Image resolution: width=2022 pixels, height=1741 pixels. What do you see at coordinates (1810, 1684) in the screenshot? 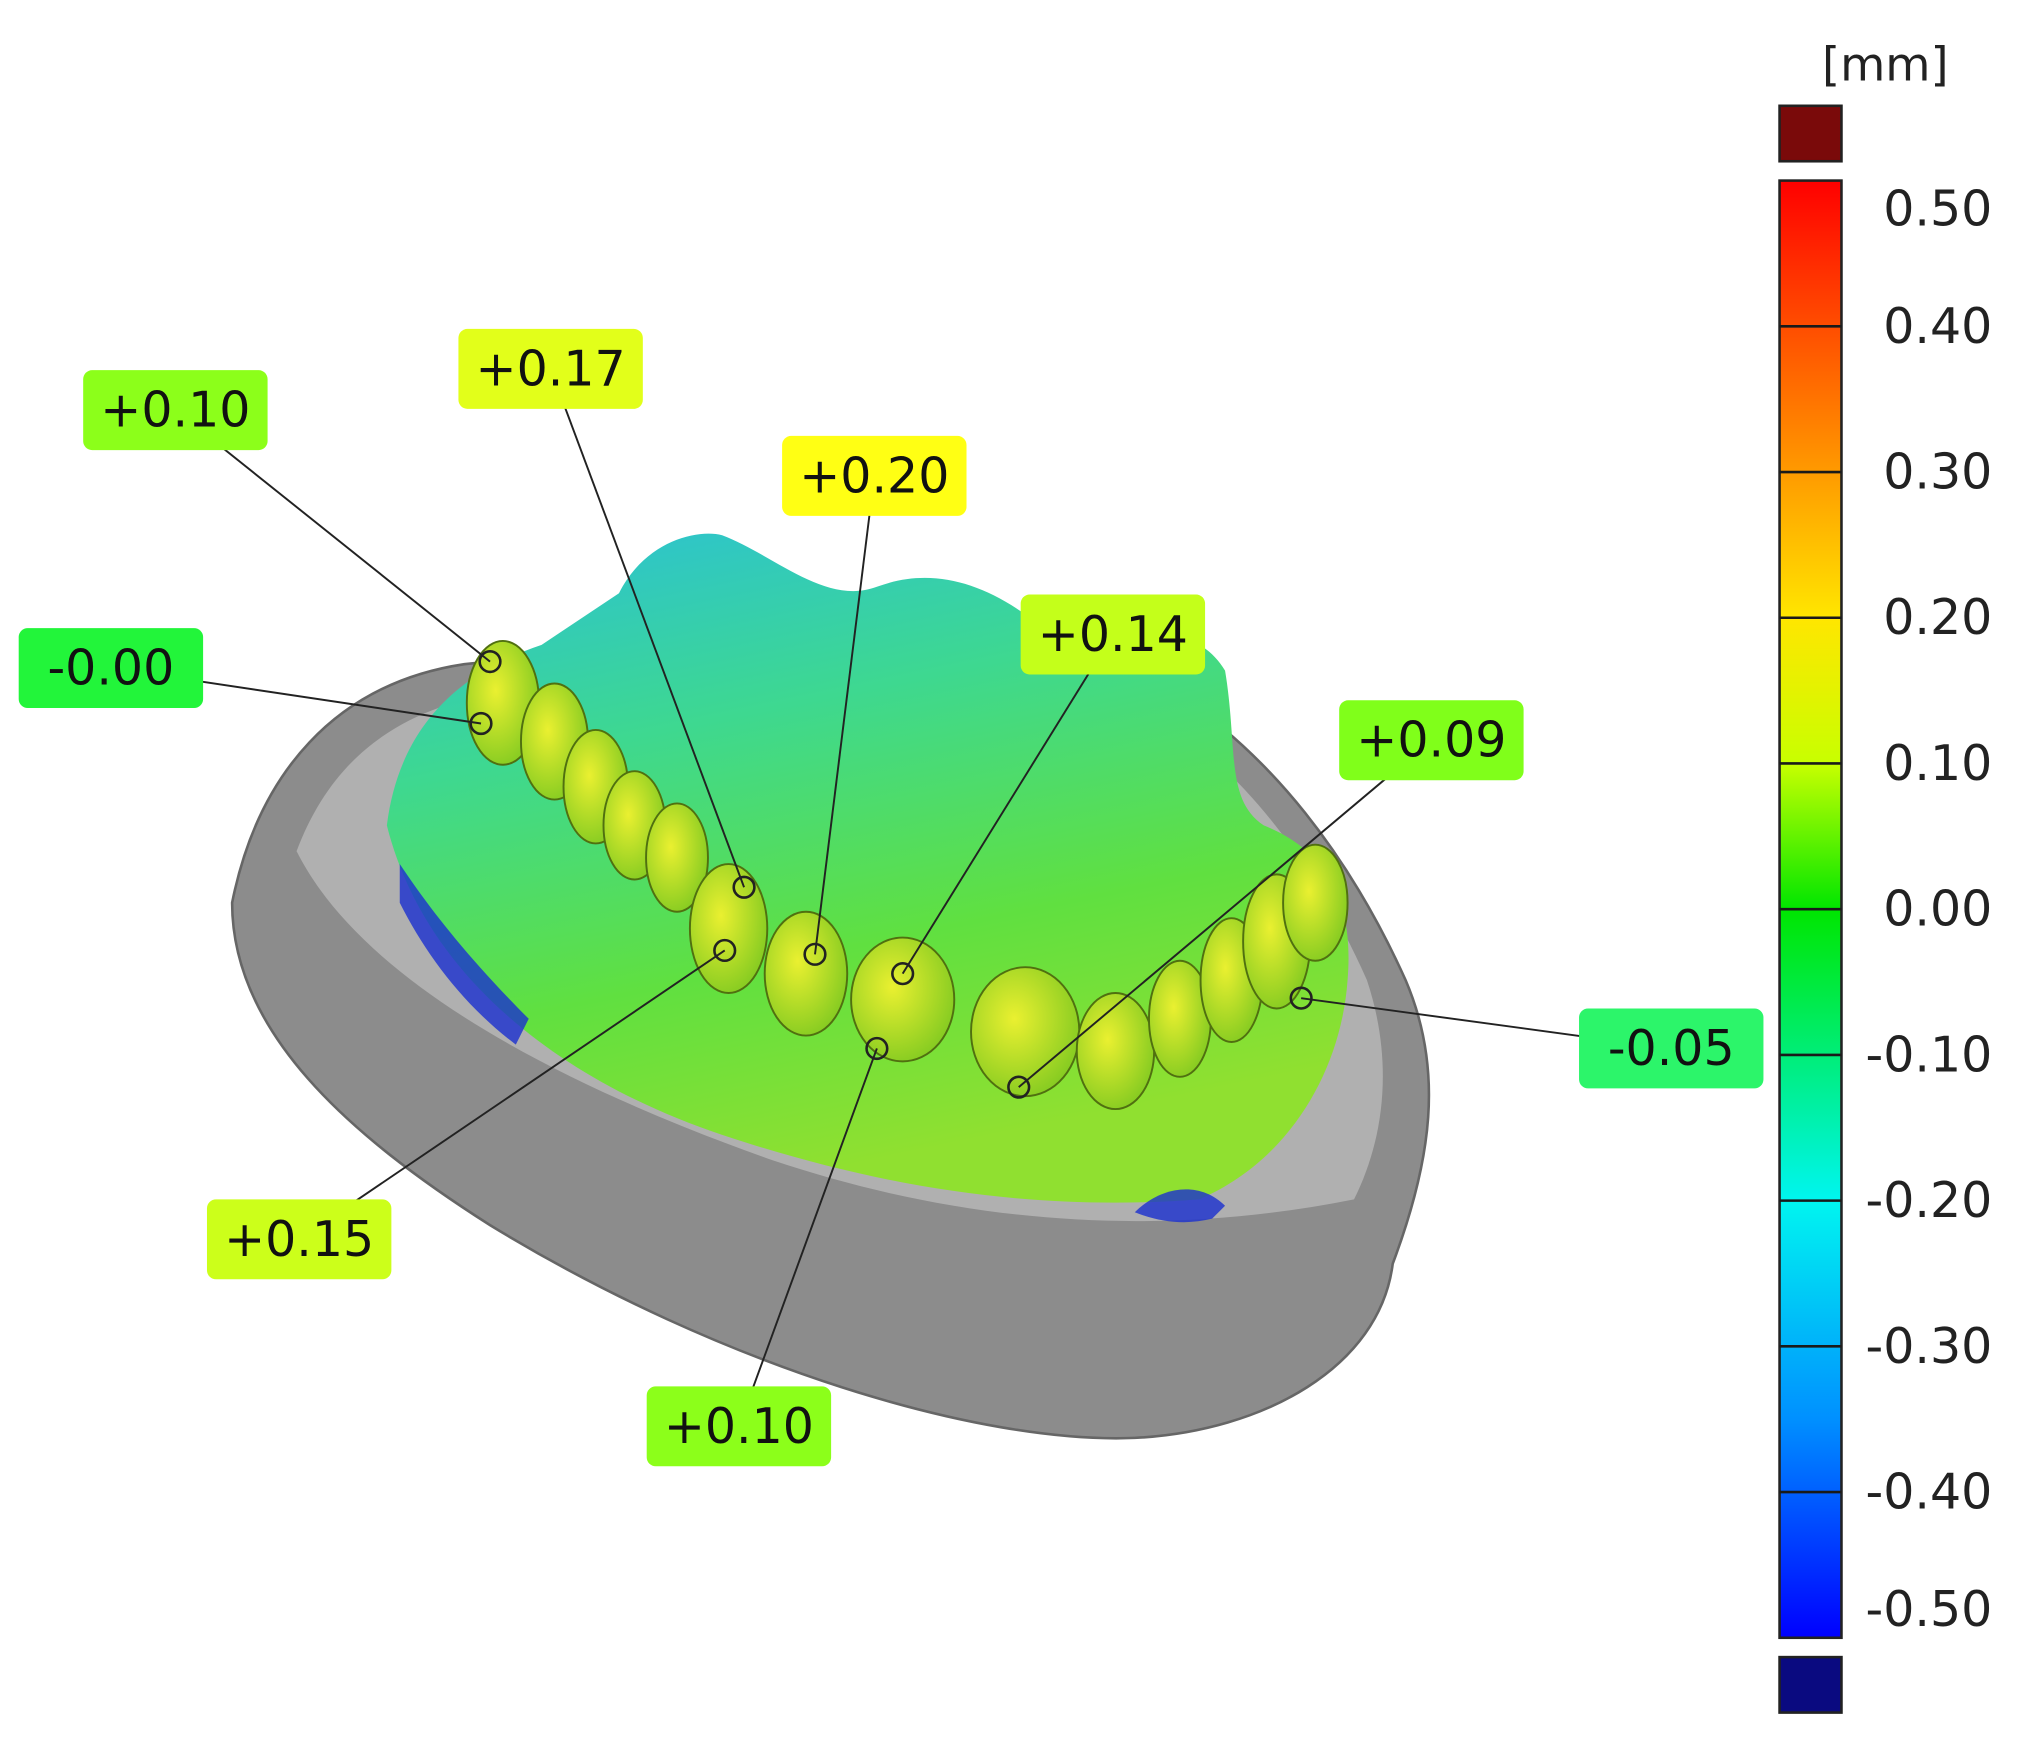
I see `under-range-swatch` at bounding box center [1810, 1684].